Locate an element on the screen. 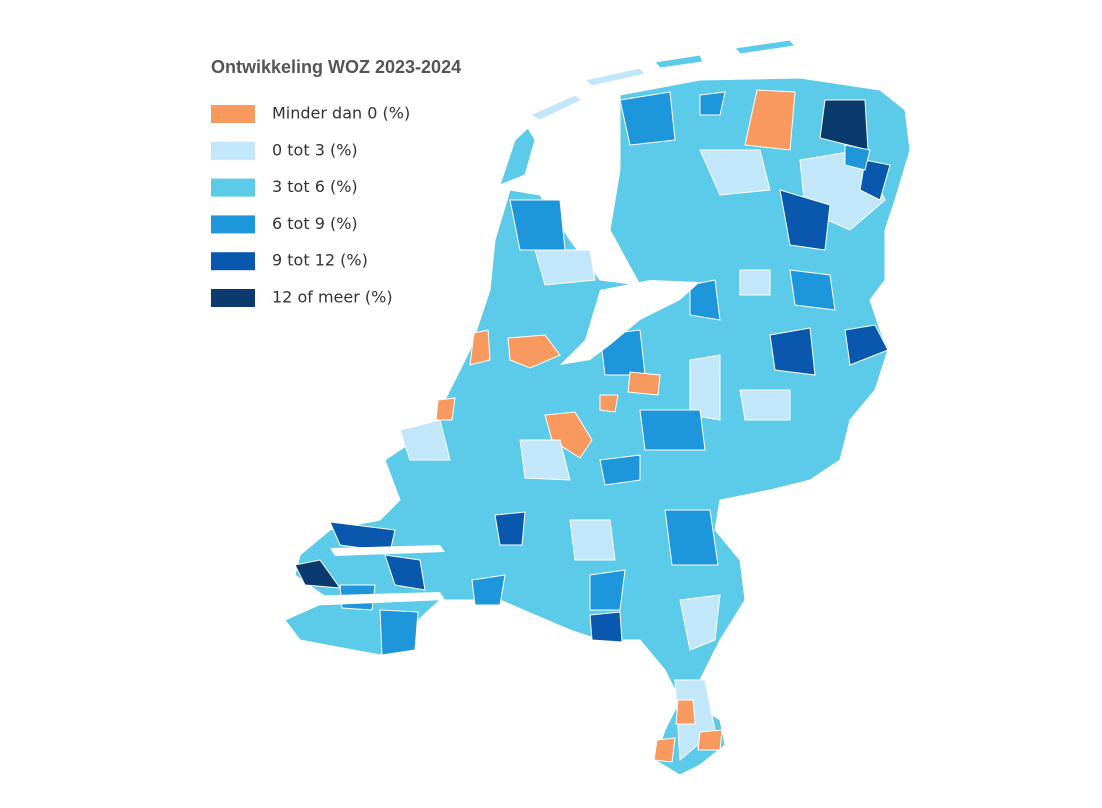 The width and height of the screenshot is (1102, 808). legend-label: 9 tot 12 (%) is located at coordinates (320, 260).